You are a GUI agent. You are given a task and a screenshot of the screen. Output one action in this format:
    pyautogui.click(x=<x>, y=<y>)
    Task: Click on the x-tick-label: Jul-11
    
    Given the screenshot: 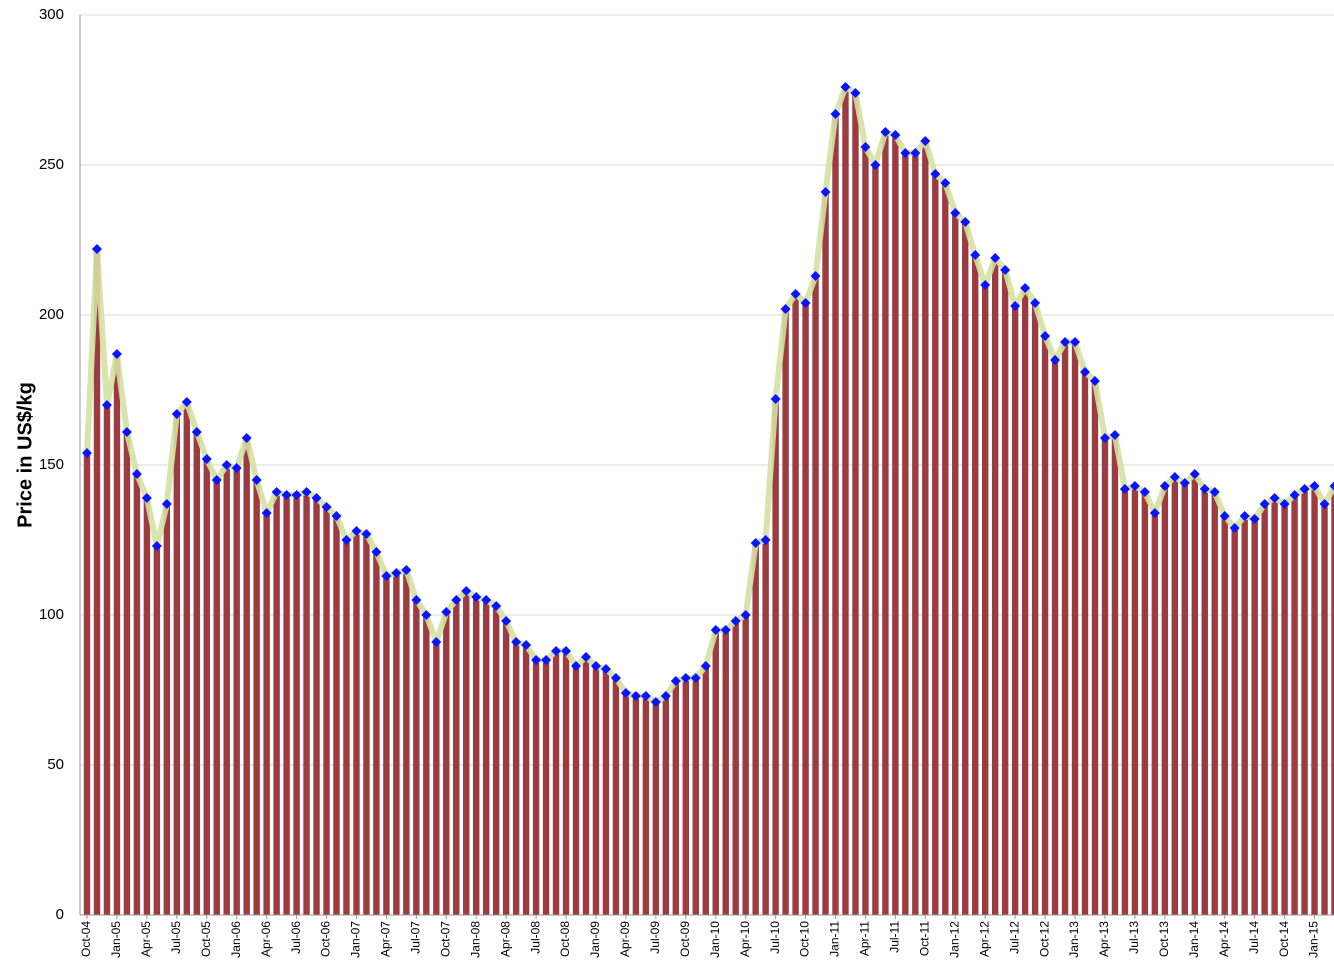 What is the action you would take?
    pyautogui.click(x=895, y=937)
    